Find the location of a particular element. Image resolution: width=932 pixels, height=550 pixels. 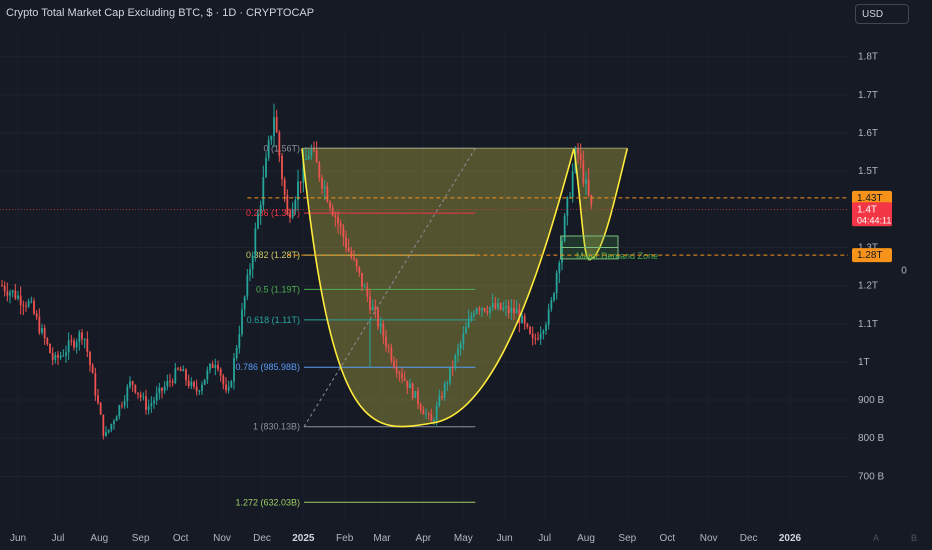

price-badge-label: 1.4T is located at coordinates (867, 209).